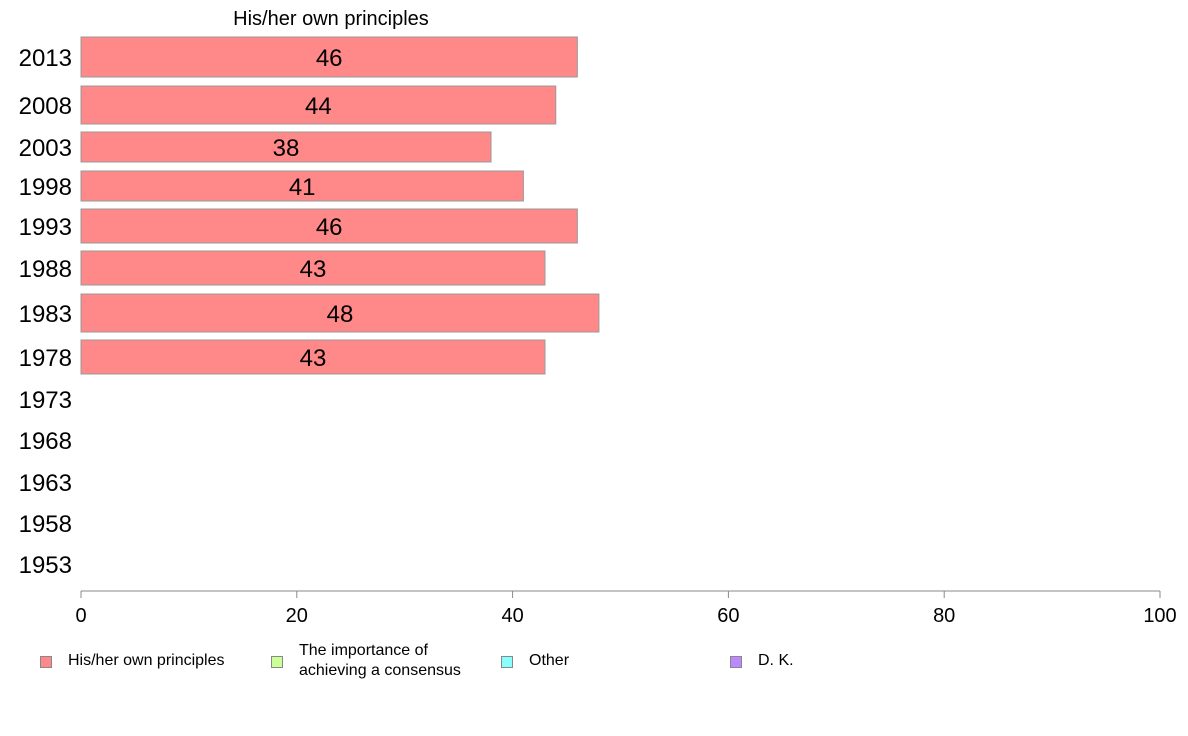 The image size is (1188, 736). I want to click on category-label-1958: 1958, so click(45, 524).